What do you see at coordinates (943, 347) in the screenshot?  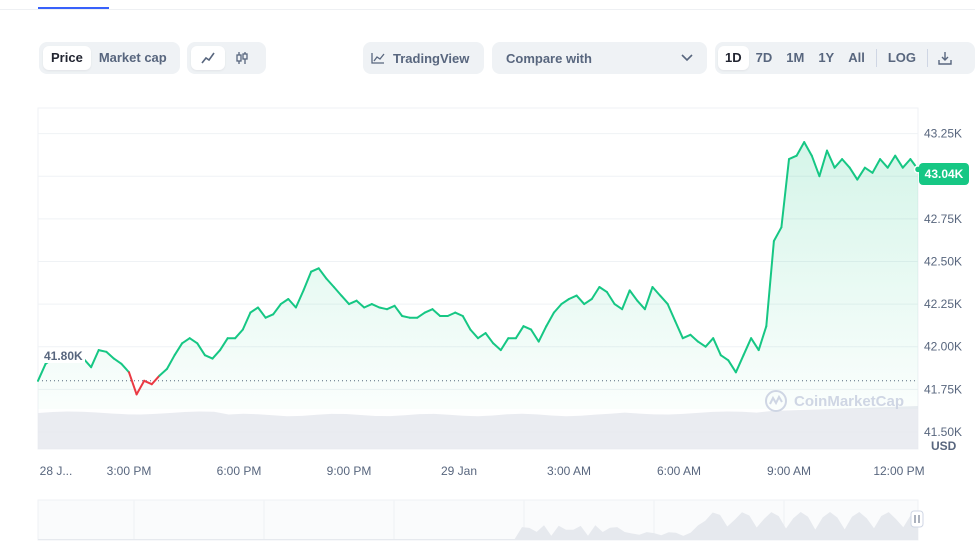 I see `y-tick-label: 42.00K` at bounding box center [943, 347].